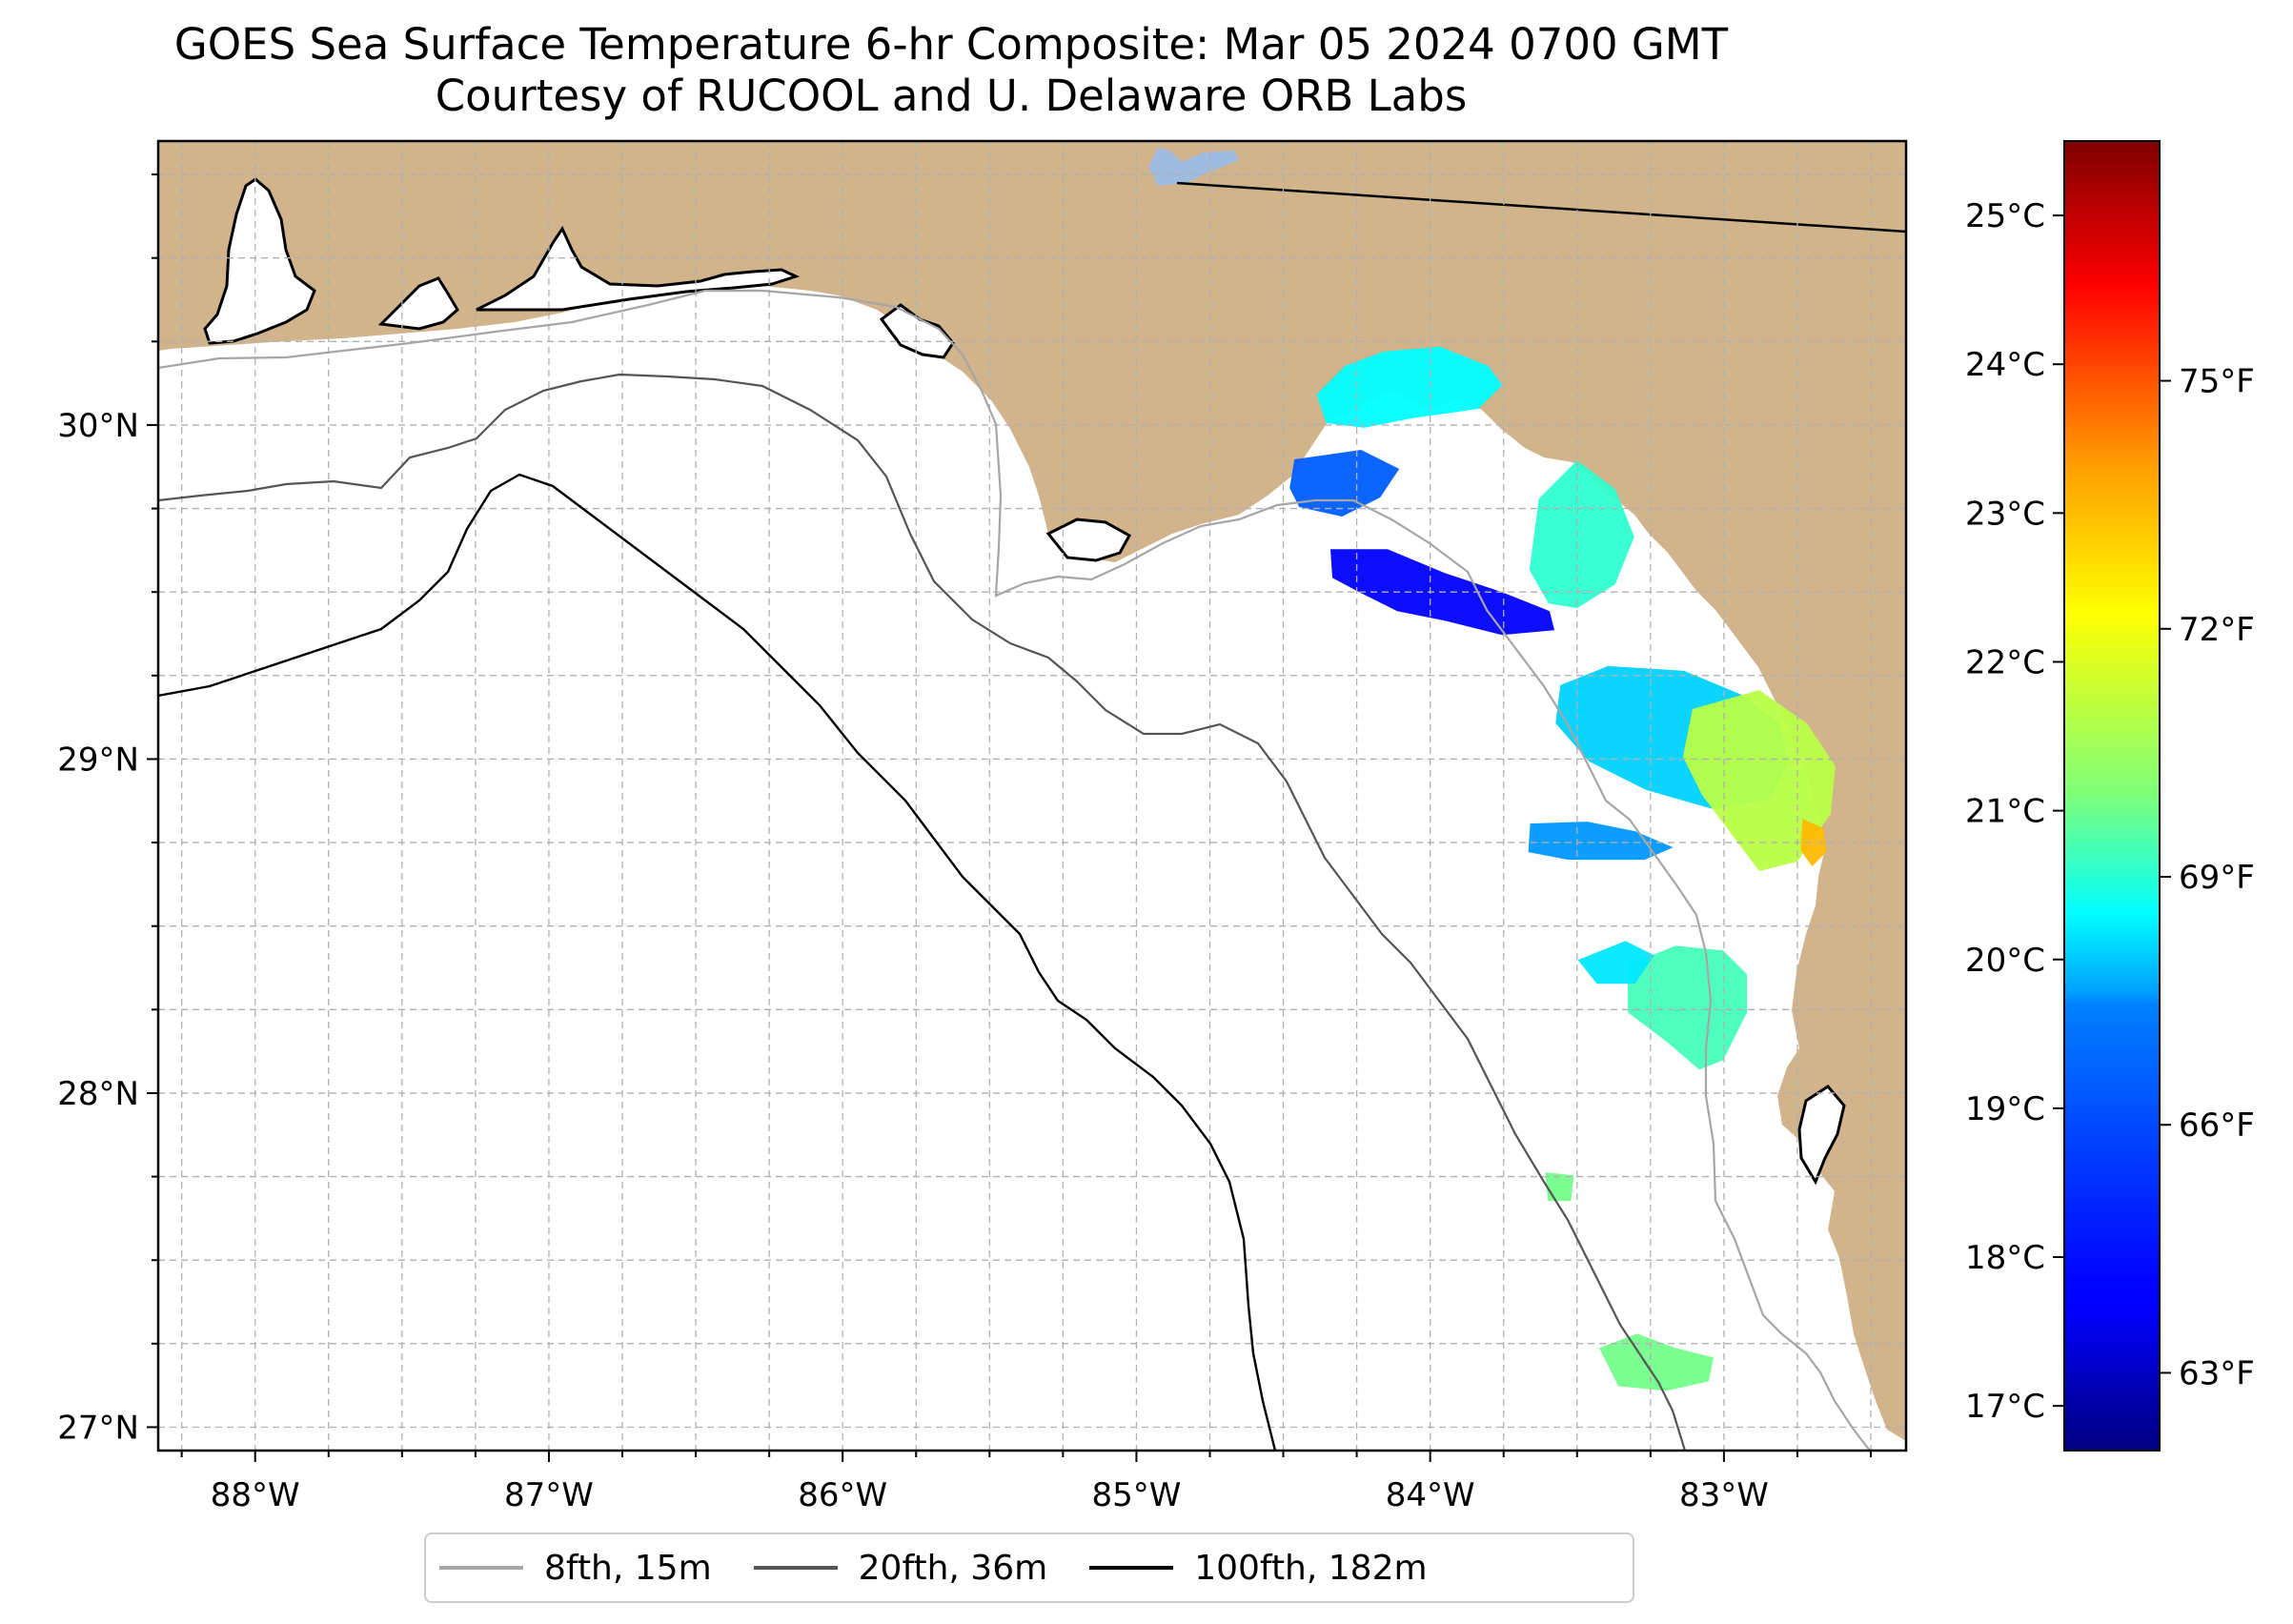 This screenshot has width=2293, height=1624. I want to click on celsius-tick-label: 21°C, so click(2005, 812).